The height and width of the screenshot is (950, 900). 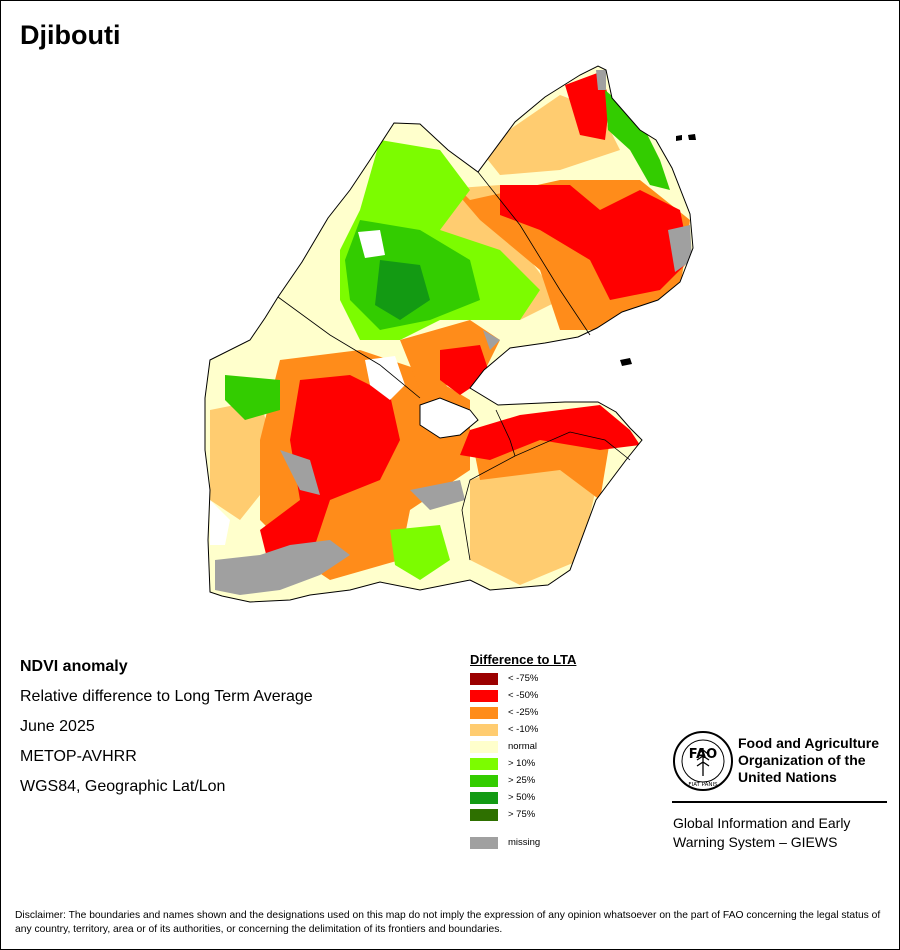 I want to click on anomaly-lt50-northeast, so click(x=595, y=242).